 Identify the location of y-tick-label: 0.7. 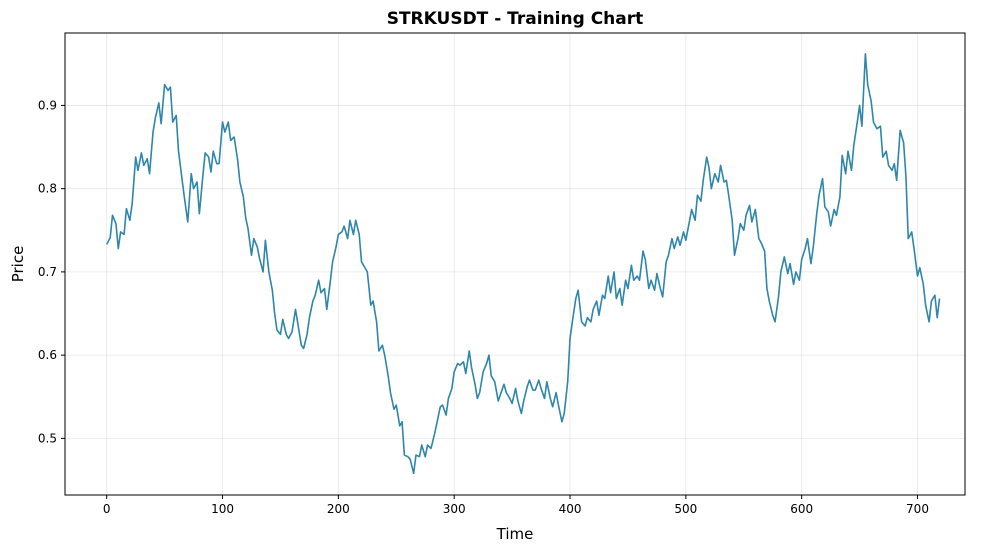
(47, 272).